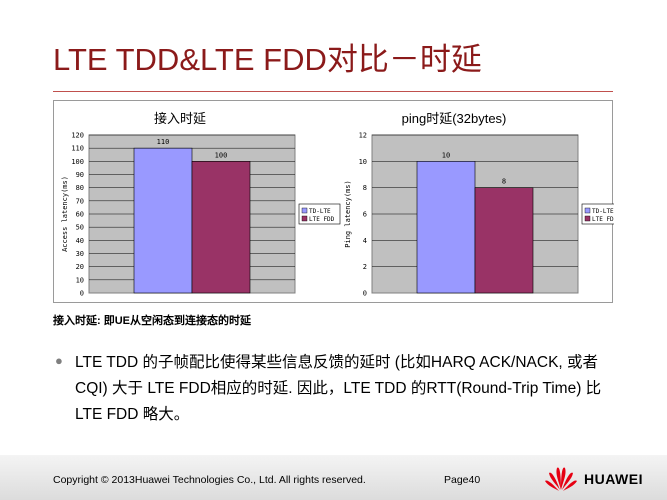 The width and height of the screenshot is (667, 500). Describe the element at coordinates (365, 215) in the screenshot. I see `y-tick-label: 6` at that location.